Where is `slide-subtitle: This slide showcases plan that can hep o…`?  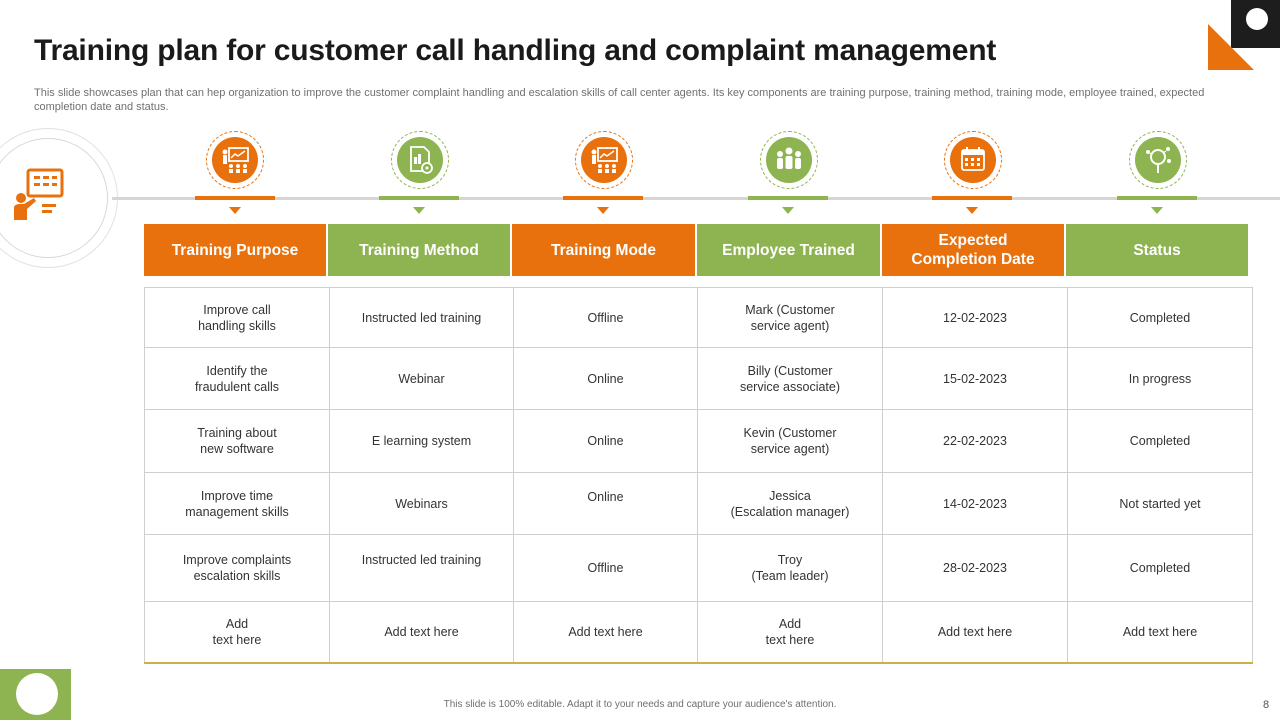
slide-subtitle: This slide showcases plan that can hep o… is located at coordinates (619, 100).